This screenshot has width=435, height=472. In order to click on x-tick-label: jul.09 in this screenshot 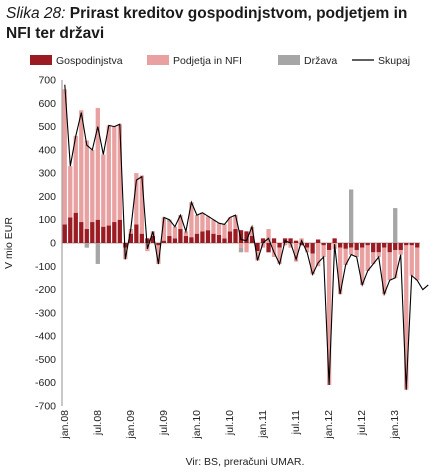, I will do `click(164, 423)`.